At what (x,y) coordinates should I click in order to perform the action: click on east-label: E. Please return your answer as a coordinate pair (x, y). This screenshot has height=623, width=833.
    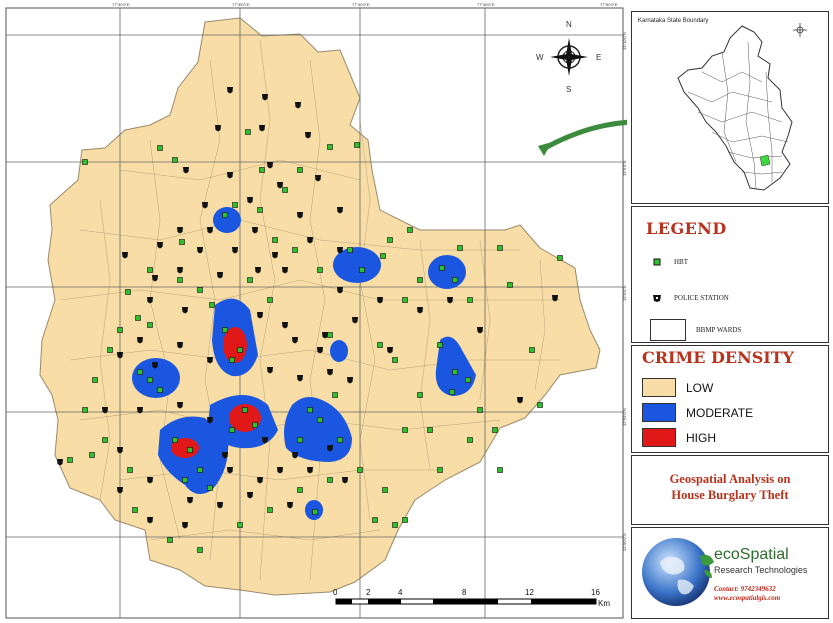
    Looking at the image, I should click on (598, 57).